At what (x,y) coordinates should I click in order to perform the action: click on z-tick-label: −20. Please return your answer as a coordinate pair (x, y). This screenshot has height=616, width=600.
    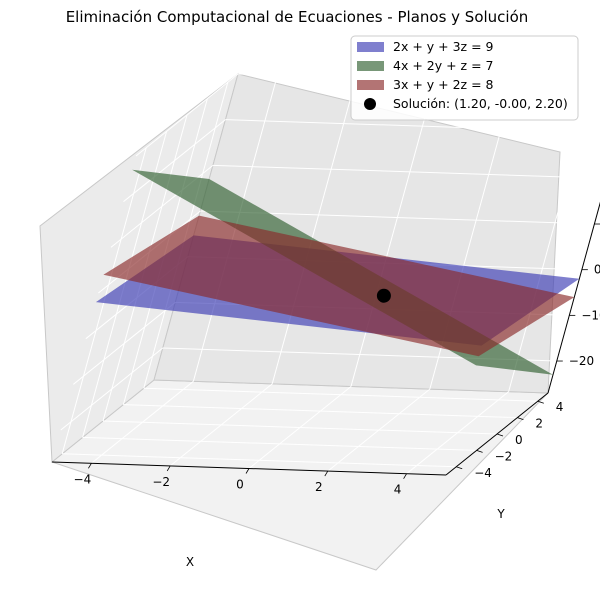
    Looking at the image, I should click on (581, 361).